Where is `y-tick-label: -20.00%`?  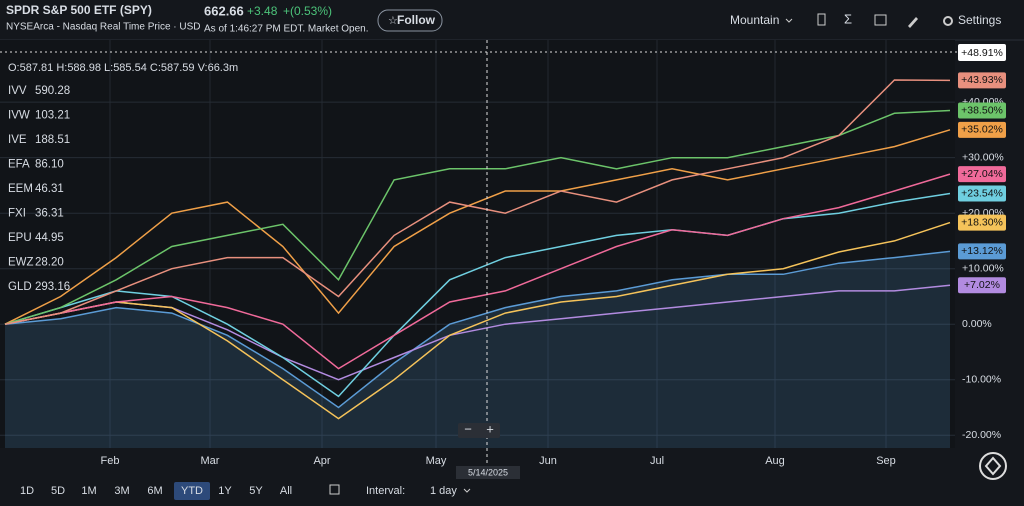 y-tick-label: -20.00% is located at coordinates (981, 435).